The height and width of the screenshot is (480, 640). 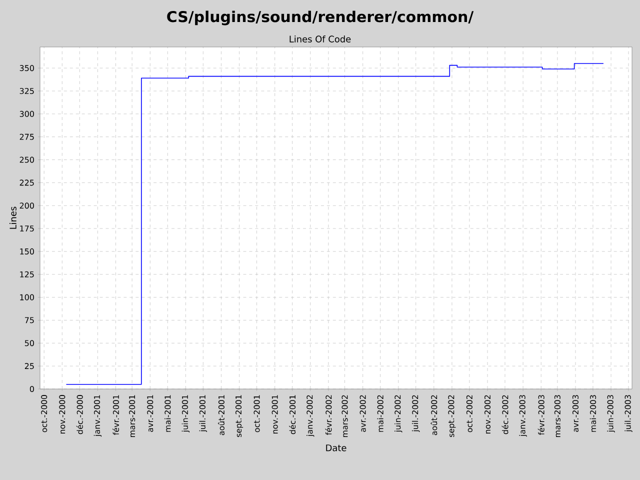 I want to click on y-axis-title: Lines, so click(x=12, y=217).